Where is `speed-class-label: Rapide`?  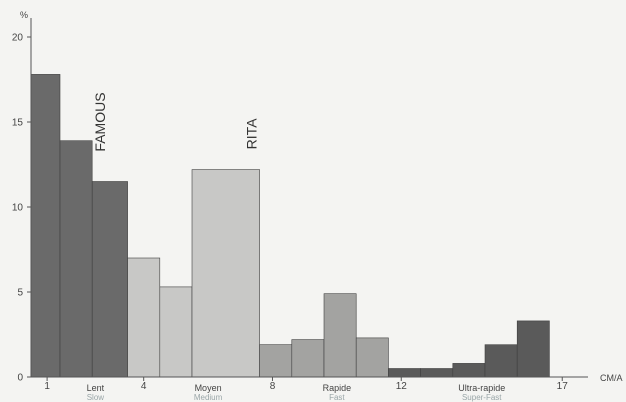 speed-class-label: Rapide is located at coordinates (337, 388).